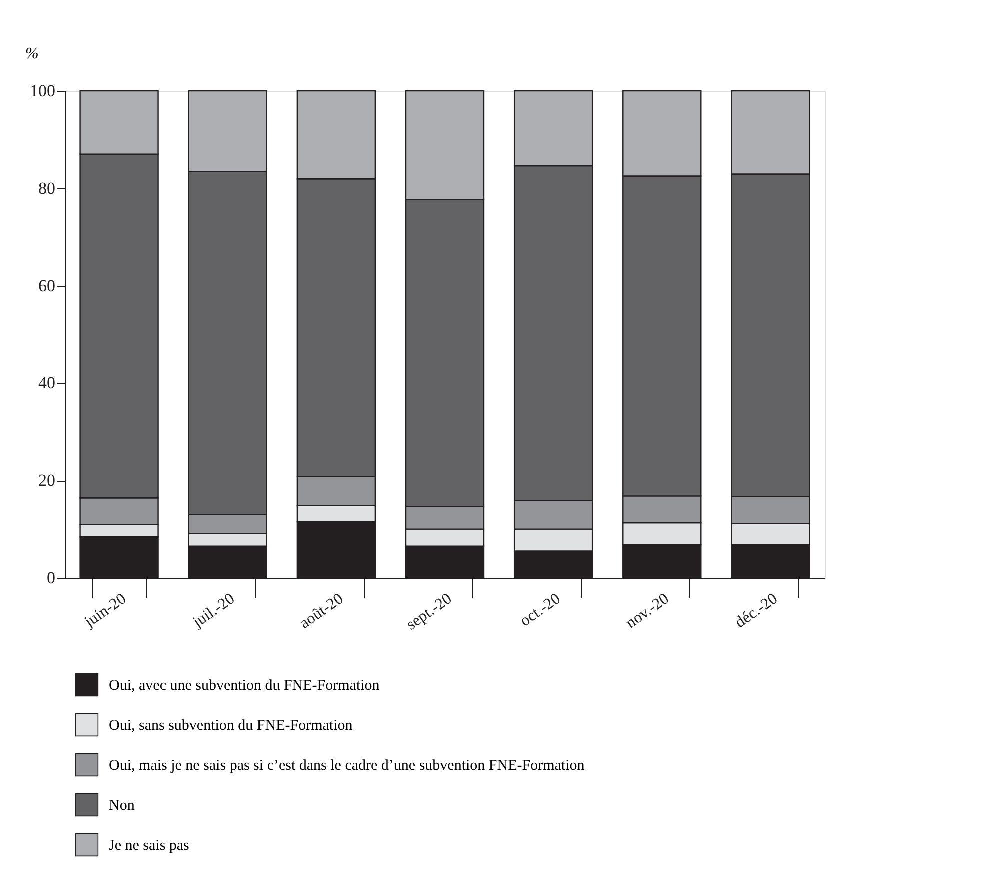  I want to click on legend-label: Oui, avec une subvention du FNE-Formation, so click(244, 686).